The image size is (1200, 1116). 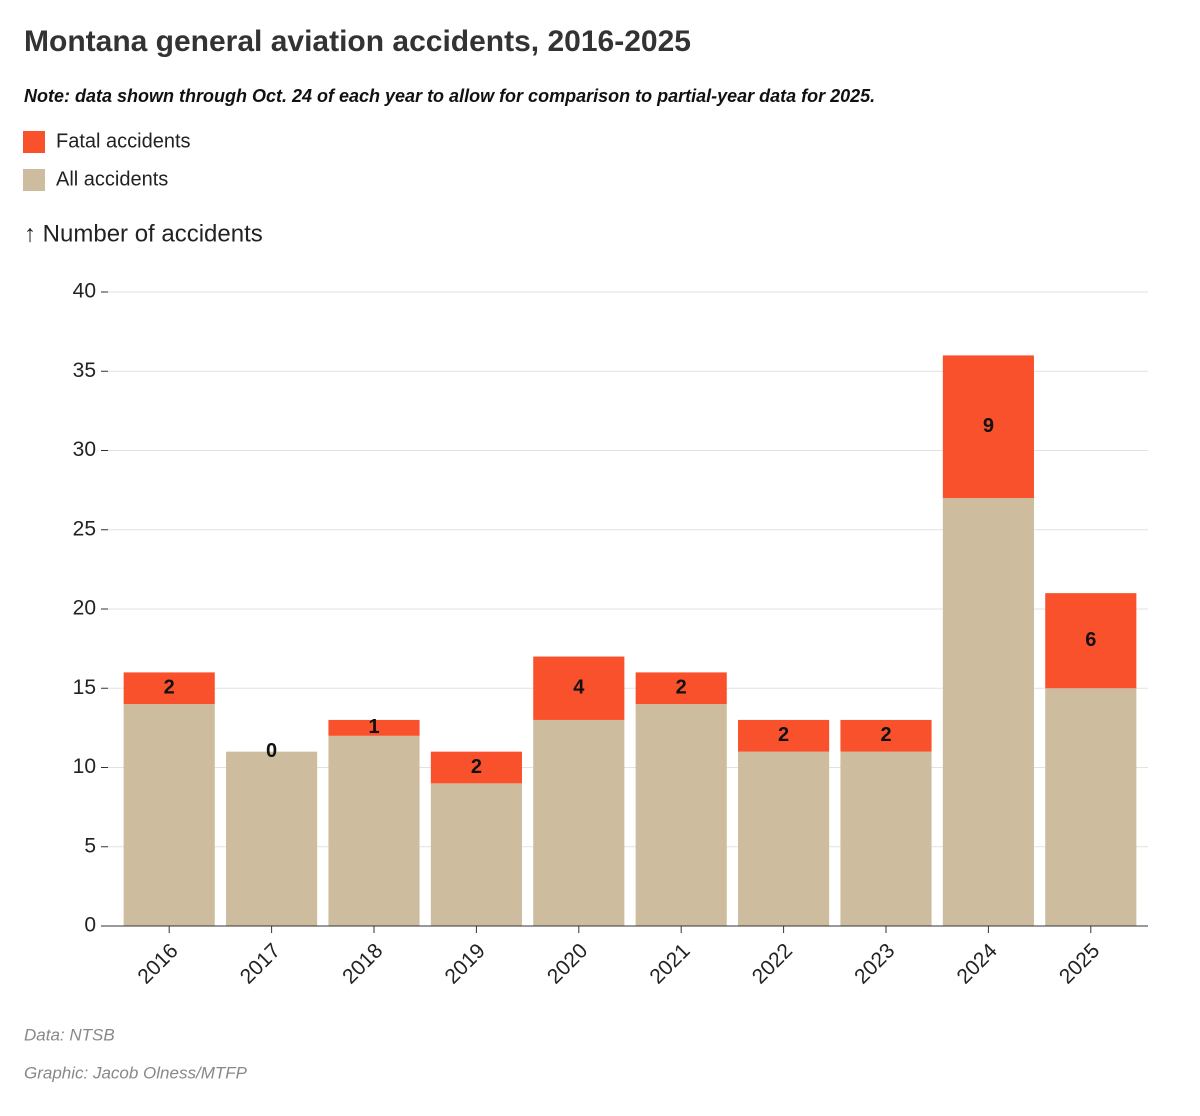 I want to click on y-tick-label: 15, so click(x=84, y=687).